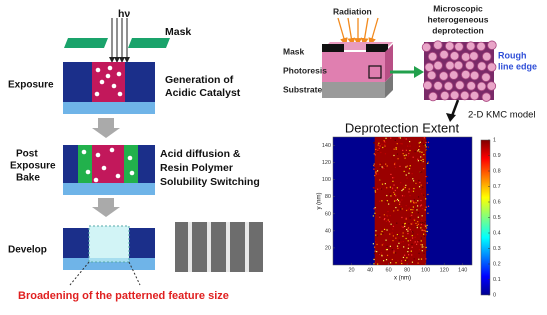 This screenshot has height=315, width=547. What do you see at coordinates (79, 273) in the screenshot?
I see `pointer` at bounding box center [79, 273].